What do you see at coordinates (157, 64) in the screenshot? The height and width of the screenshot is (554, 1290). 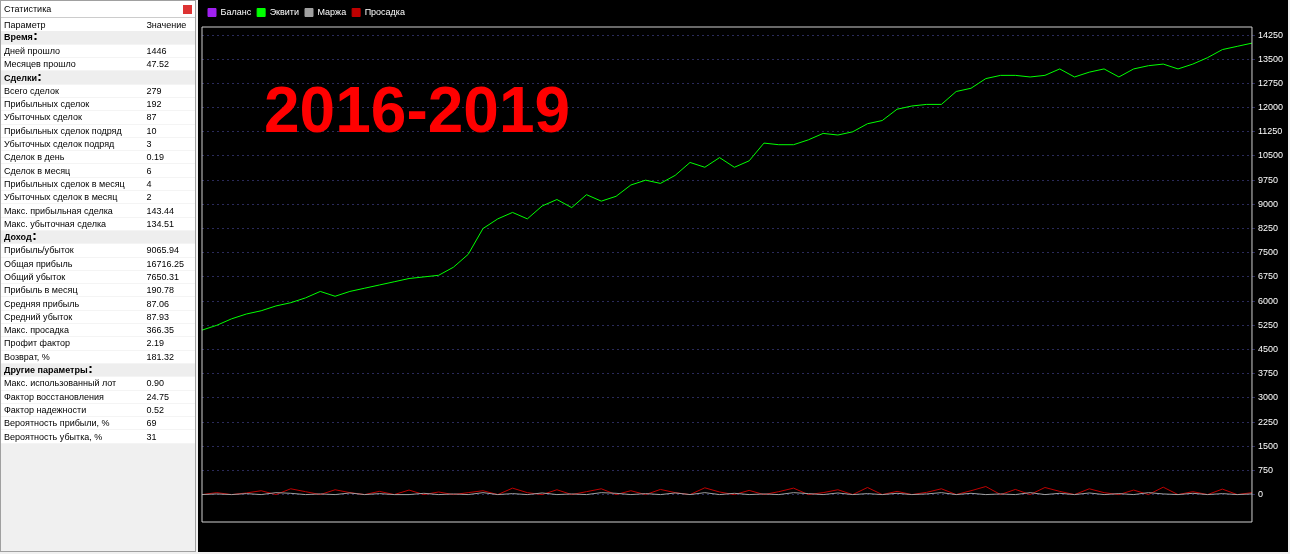 I see `text: 47.52` at bounding box center [157, 64].